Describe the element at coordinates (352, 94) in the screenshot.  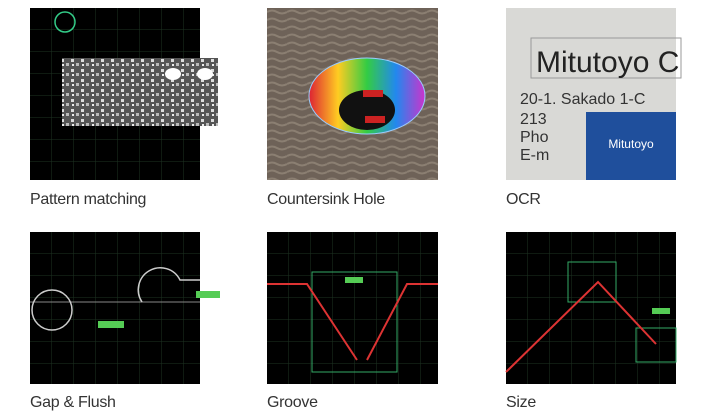
I see `countersink-image` at that location.